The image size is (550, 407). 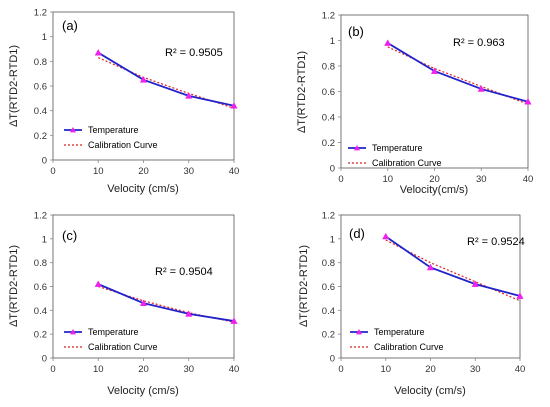 I want to click on x-axis-title: Velocity(cm/s), so click(x=434, y=190).